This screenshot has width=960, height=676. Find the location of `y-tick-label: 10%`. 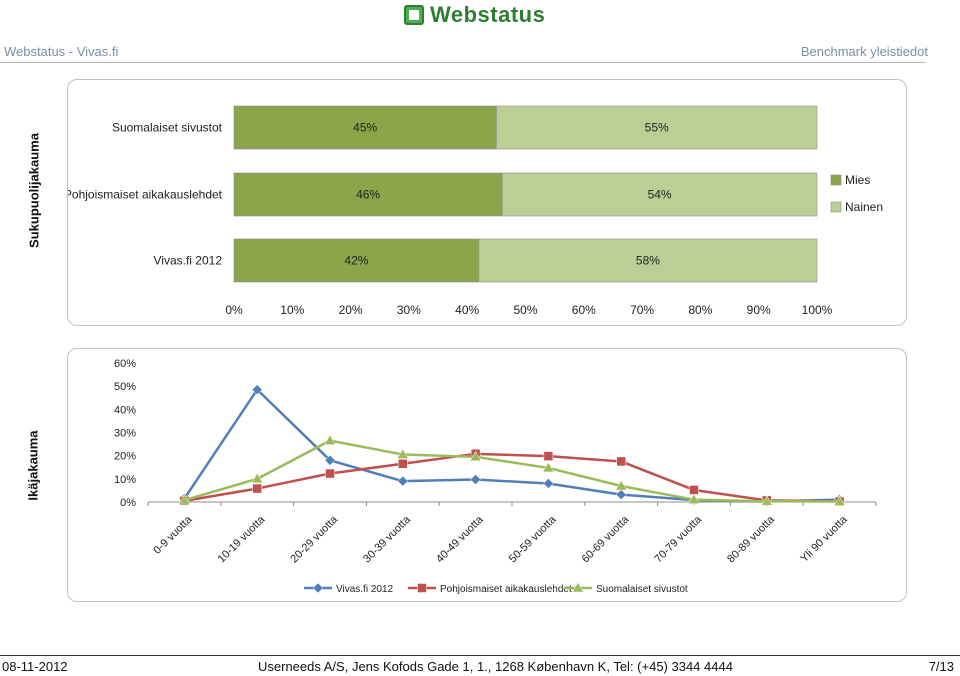

y-tick-label: 10% is located at coordinates (125, 480).